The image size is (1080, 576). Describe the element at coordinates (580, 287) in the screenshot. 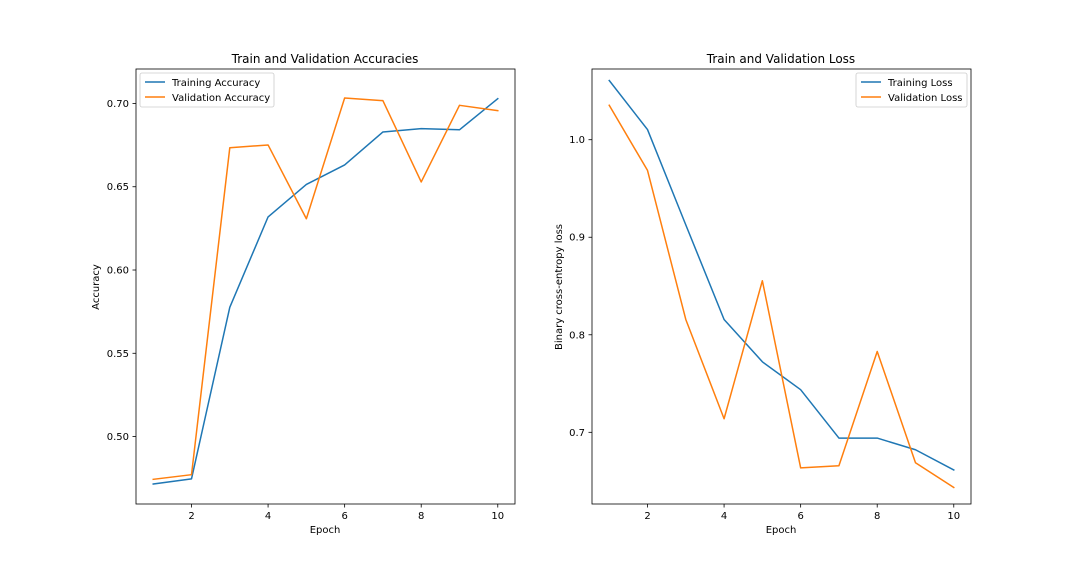

I see `y-ticks: 0.7 0.8 0.9 1.0` at that location.